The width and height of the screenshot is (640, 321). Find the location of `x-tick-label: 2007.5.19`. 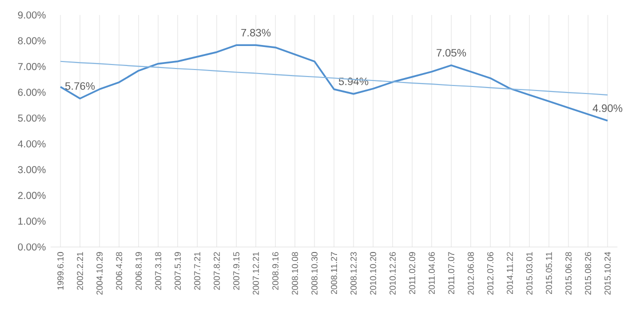

x-tick-label: 2007.5.19 is located at coordinates (177, 271).